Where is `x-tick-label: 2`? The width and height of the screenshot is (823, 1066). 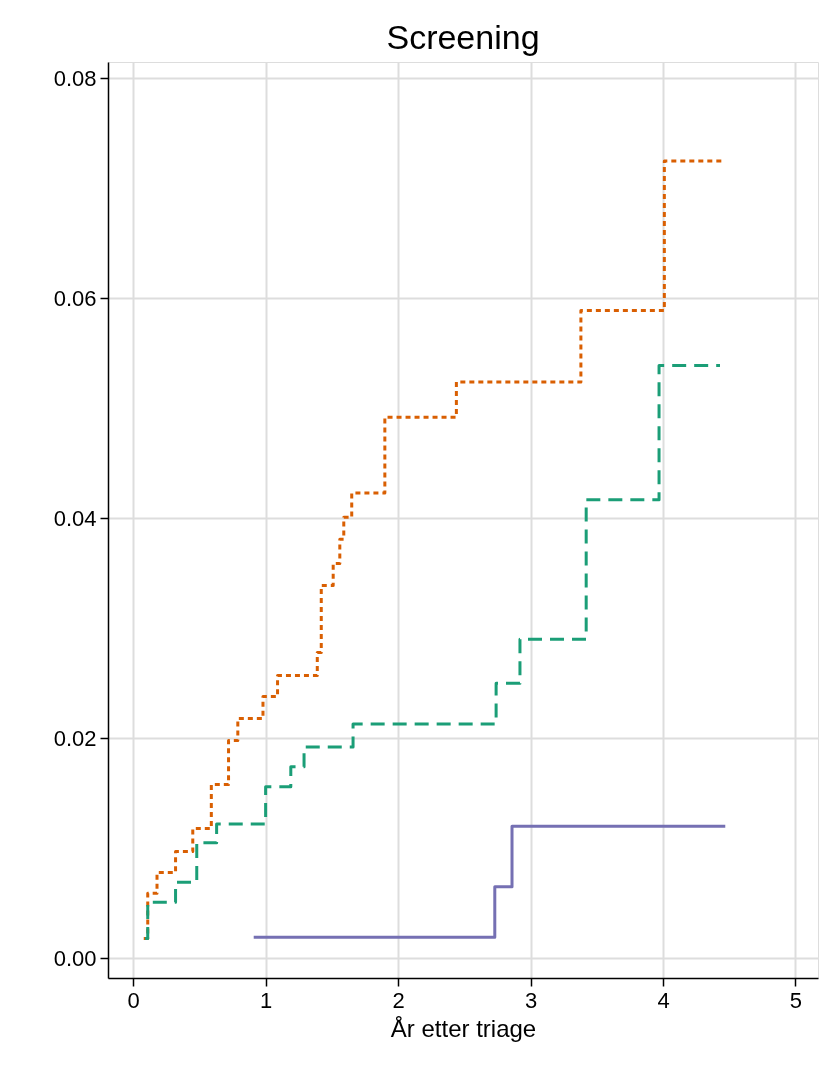
x-tick-label: 2 is located at coordinates (398, 1000).